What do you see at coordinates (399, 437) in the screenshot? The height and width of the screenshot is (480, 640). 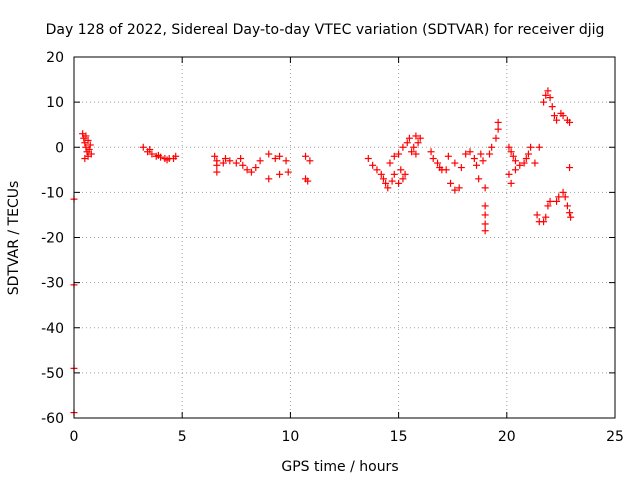 I see `x-tick-label: 15` at bounding box center [399, 437].